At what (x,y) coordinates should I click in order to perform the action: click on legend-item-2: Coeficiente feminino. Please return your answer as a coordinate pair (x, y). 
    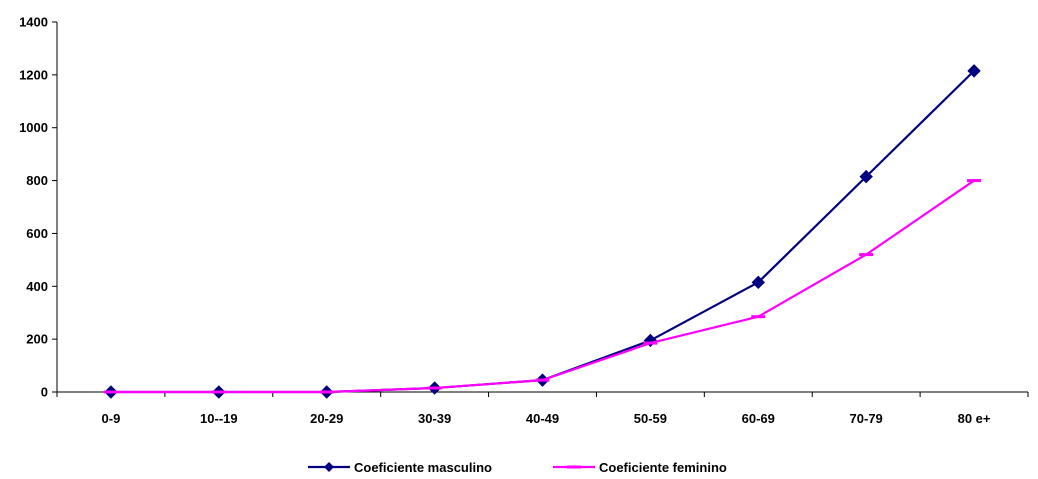
    Looking at the image, I should click on (640, 467).